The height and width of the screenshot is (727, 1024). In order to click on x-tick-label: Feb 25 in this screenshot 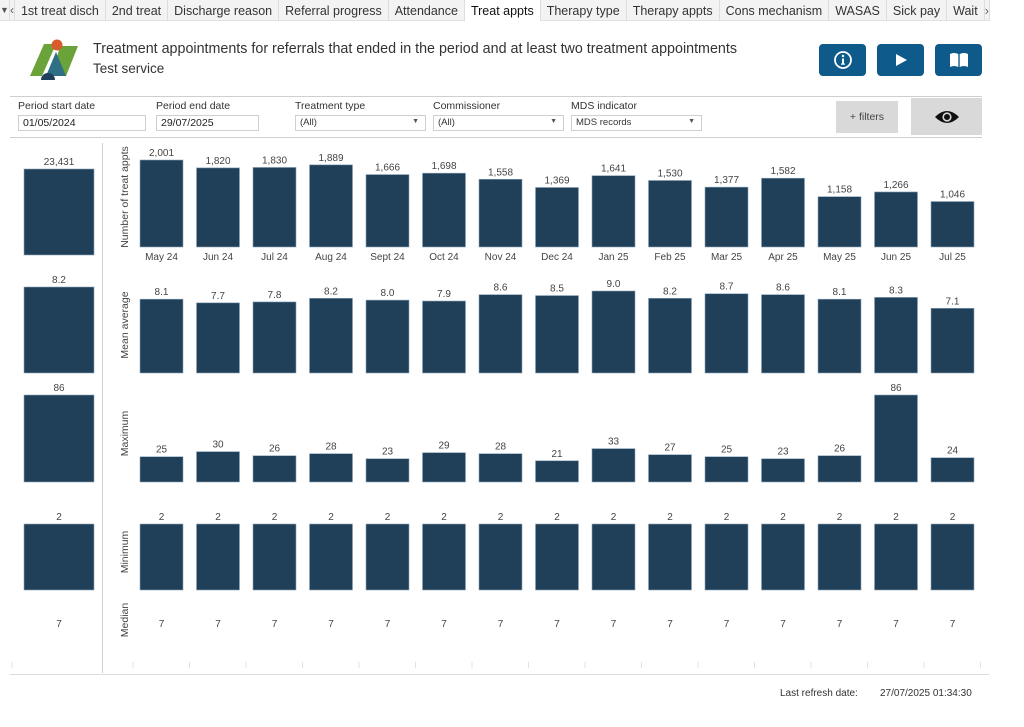, I will do `click(670, 257)`.